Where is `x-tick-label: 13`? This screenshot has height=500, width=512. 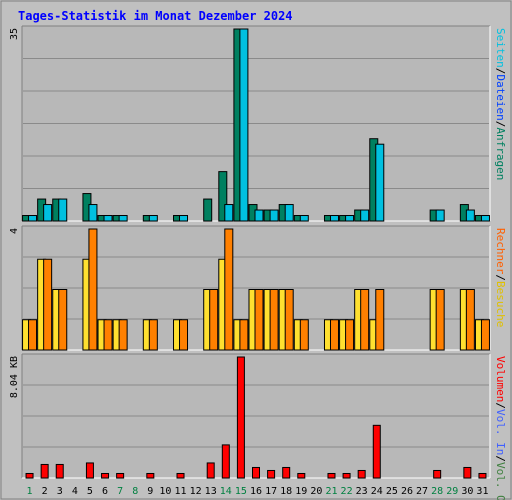
x-tick-label: 13 is located at coordinates (211, 491).